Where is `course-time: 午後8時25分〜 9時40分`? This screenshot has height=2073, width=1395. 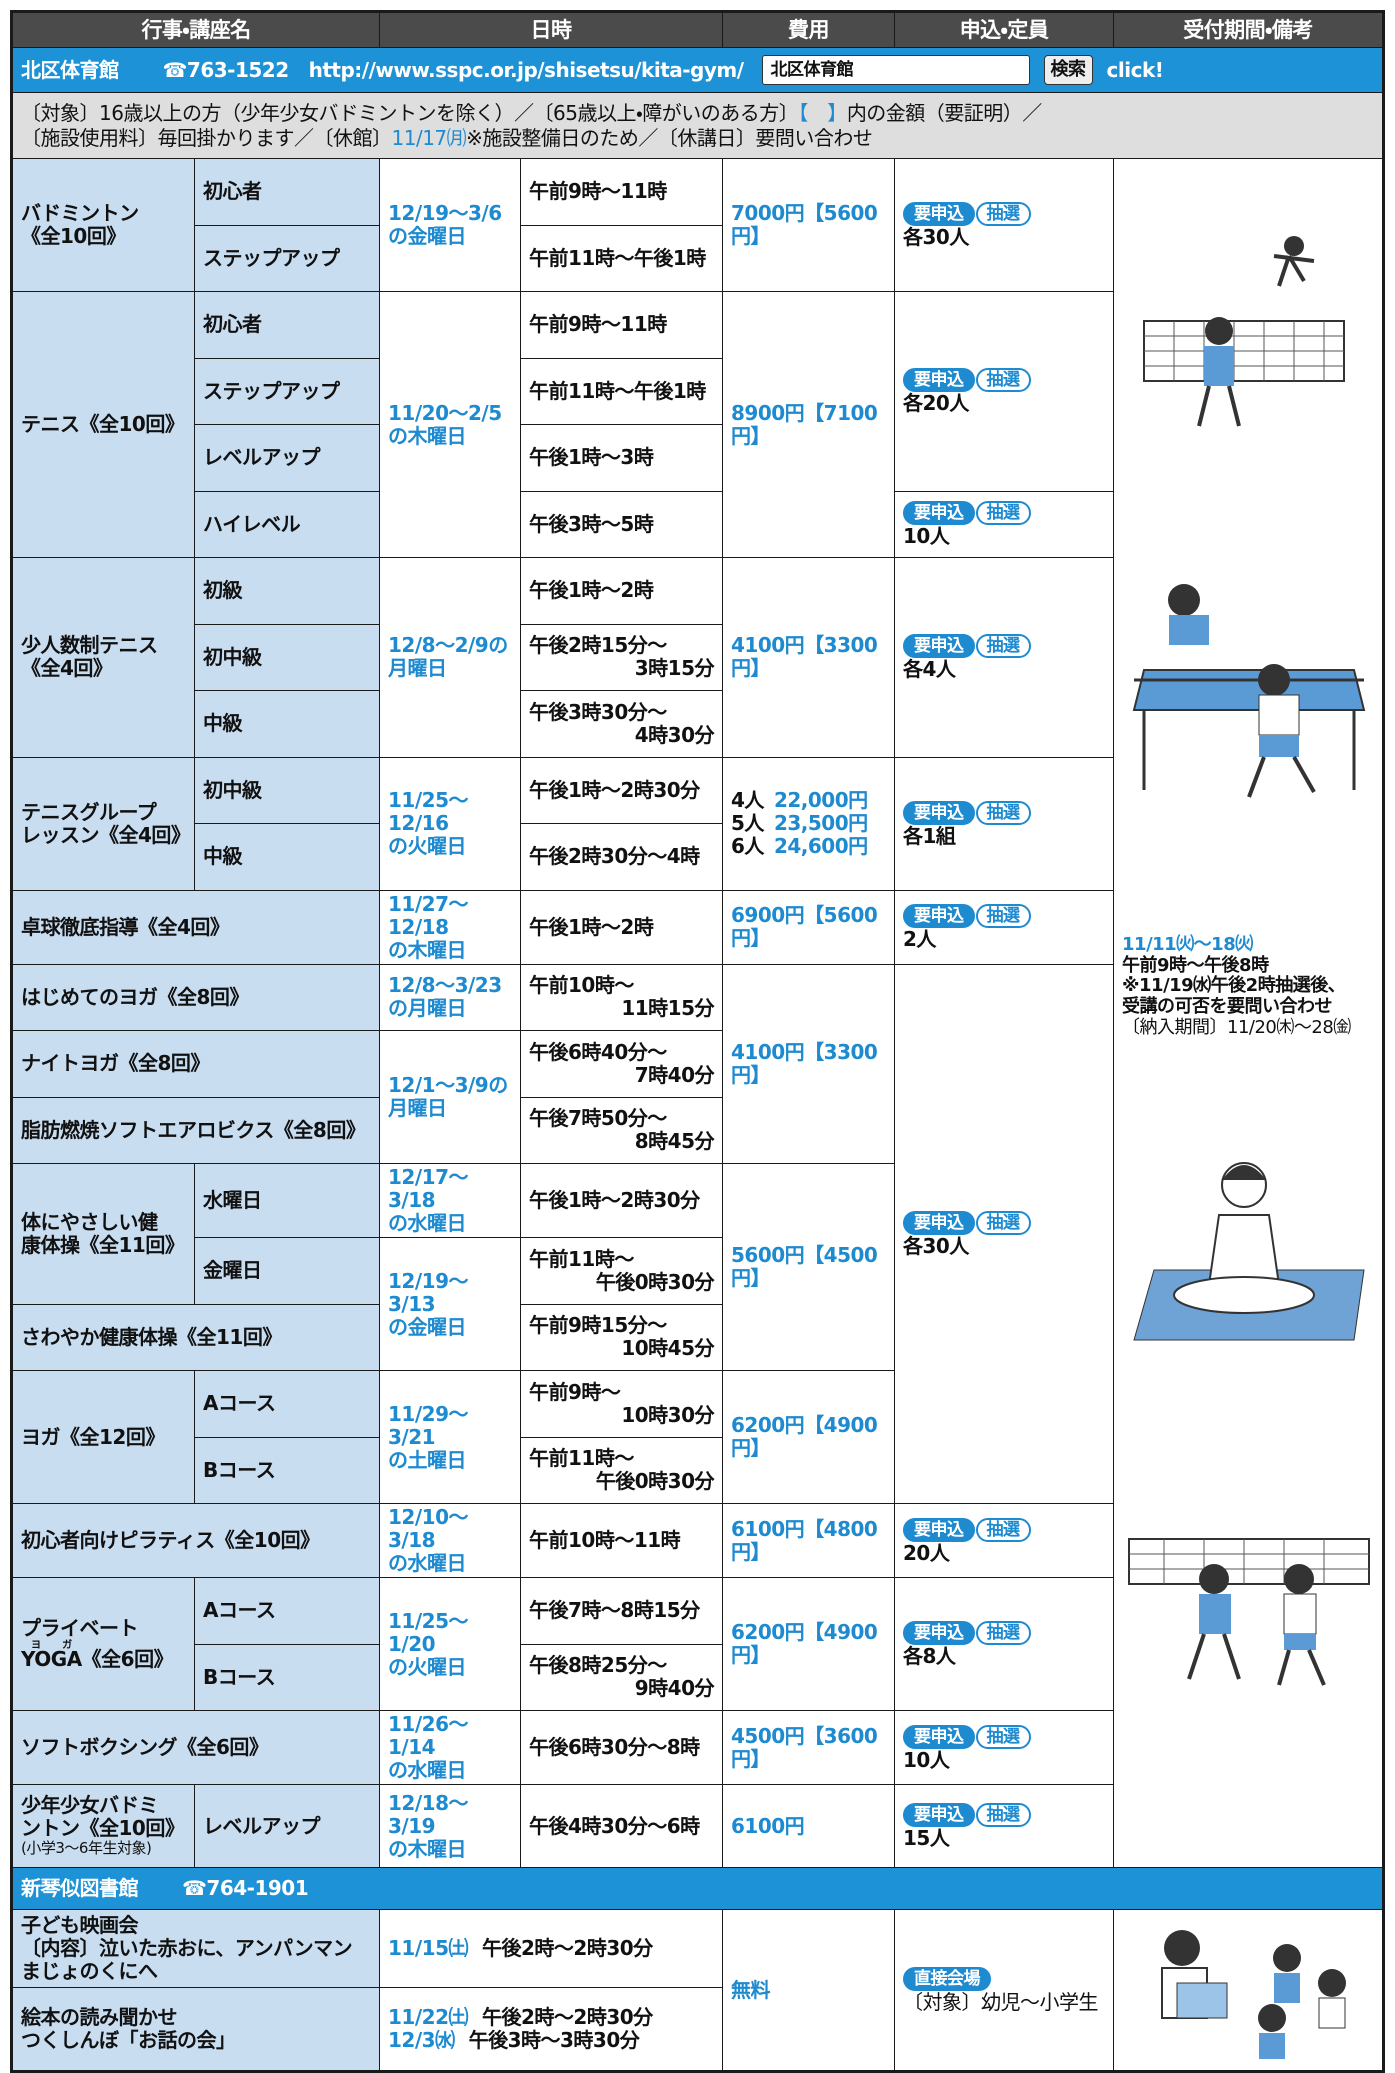
course-time: 午後8時25分〜 9時40分 is located at coordinates (622, 1677).